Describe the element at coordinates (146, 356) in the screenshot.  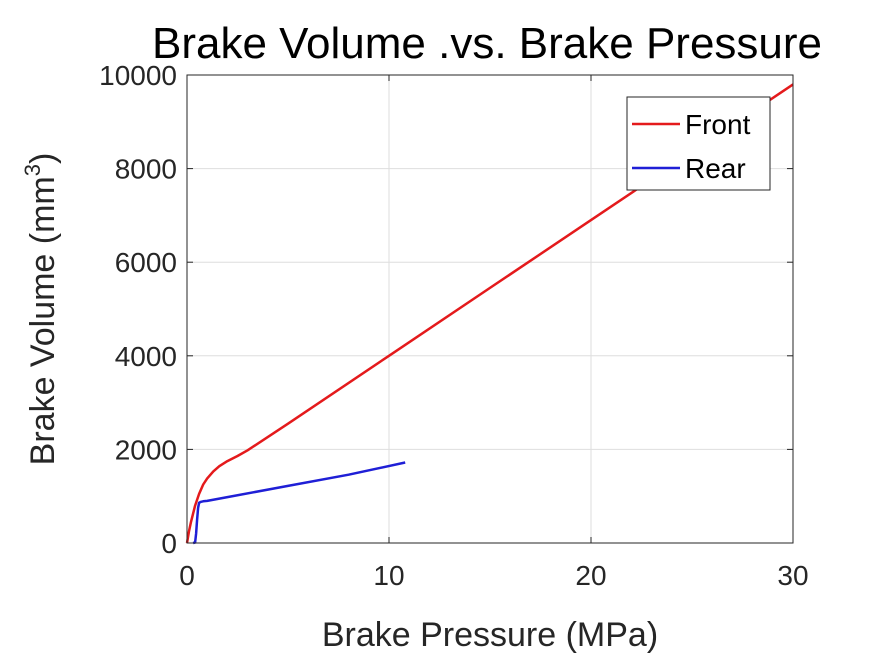
I see `y-tick-label: 4000` at that location.